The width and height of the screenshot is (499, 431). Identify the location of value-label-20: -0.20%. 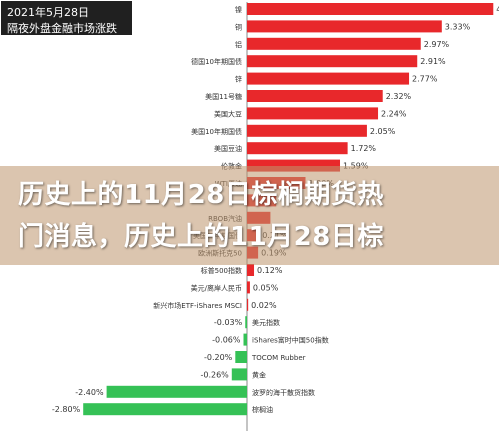
(218, 357).